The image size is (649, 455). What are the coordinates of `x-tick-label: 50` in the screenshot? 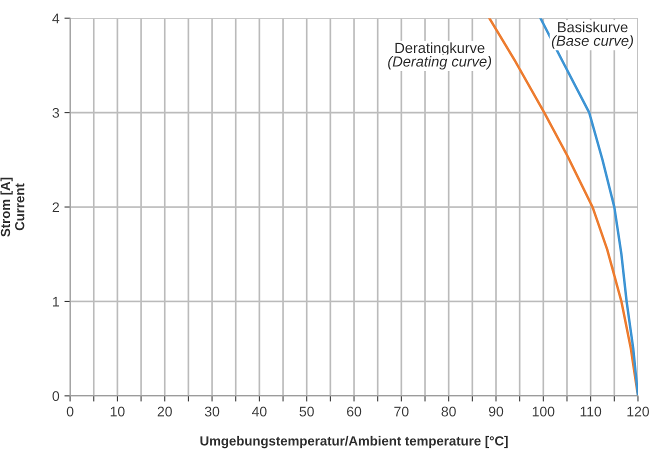 It's located at (307, 411).